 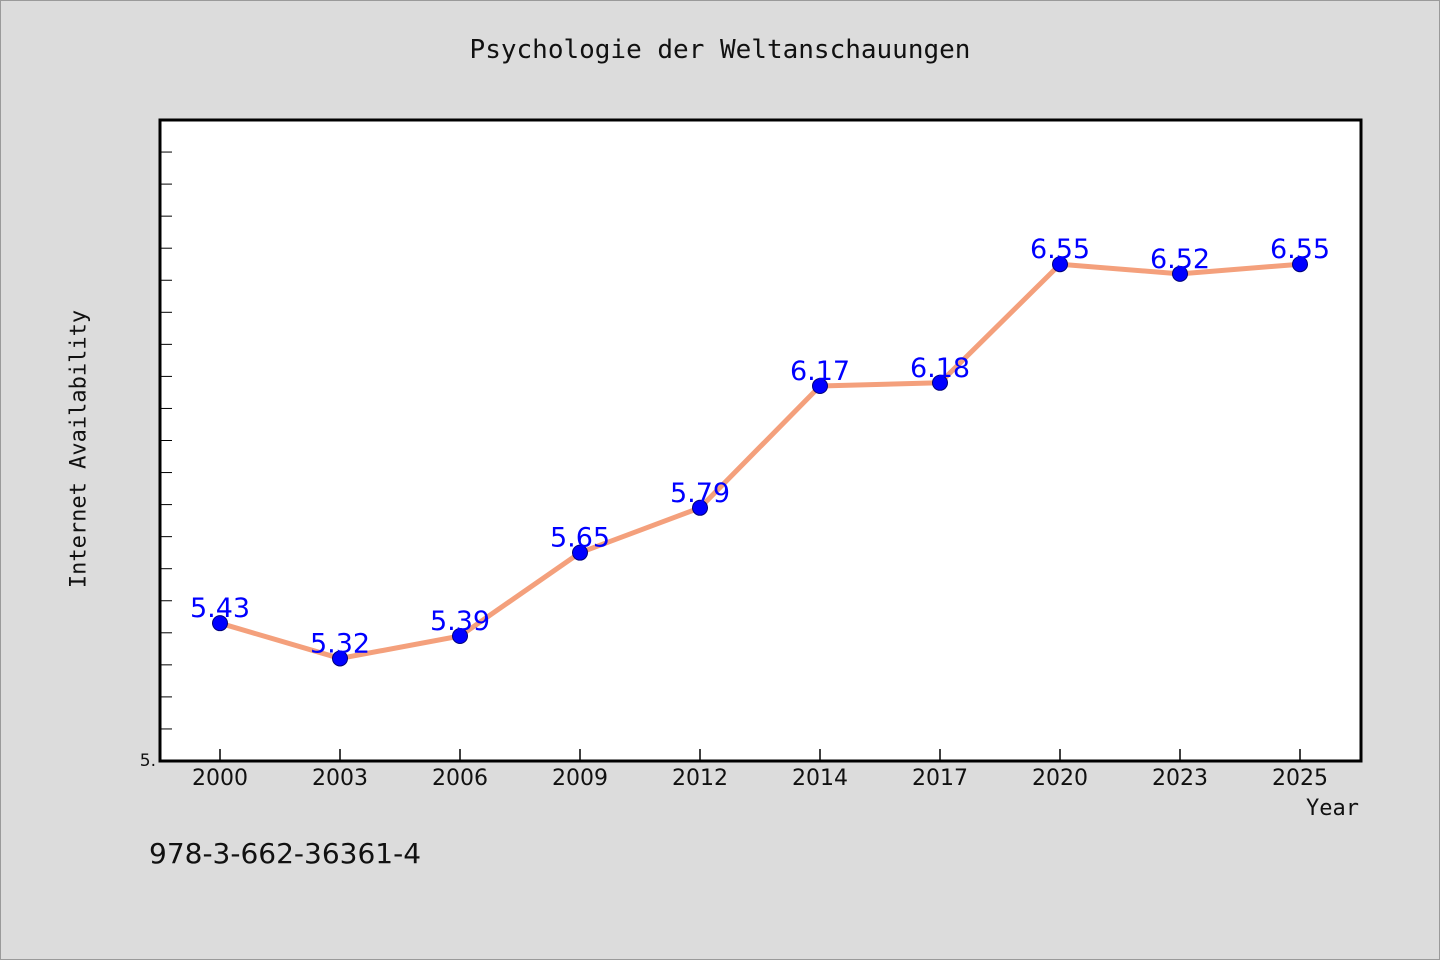 I want to click on y-tick-label: 5., so click(x=148, y=761).